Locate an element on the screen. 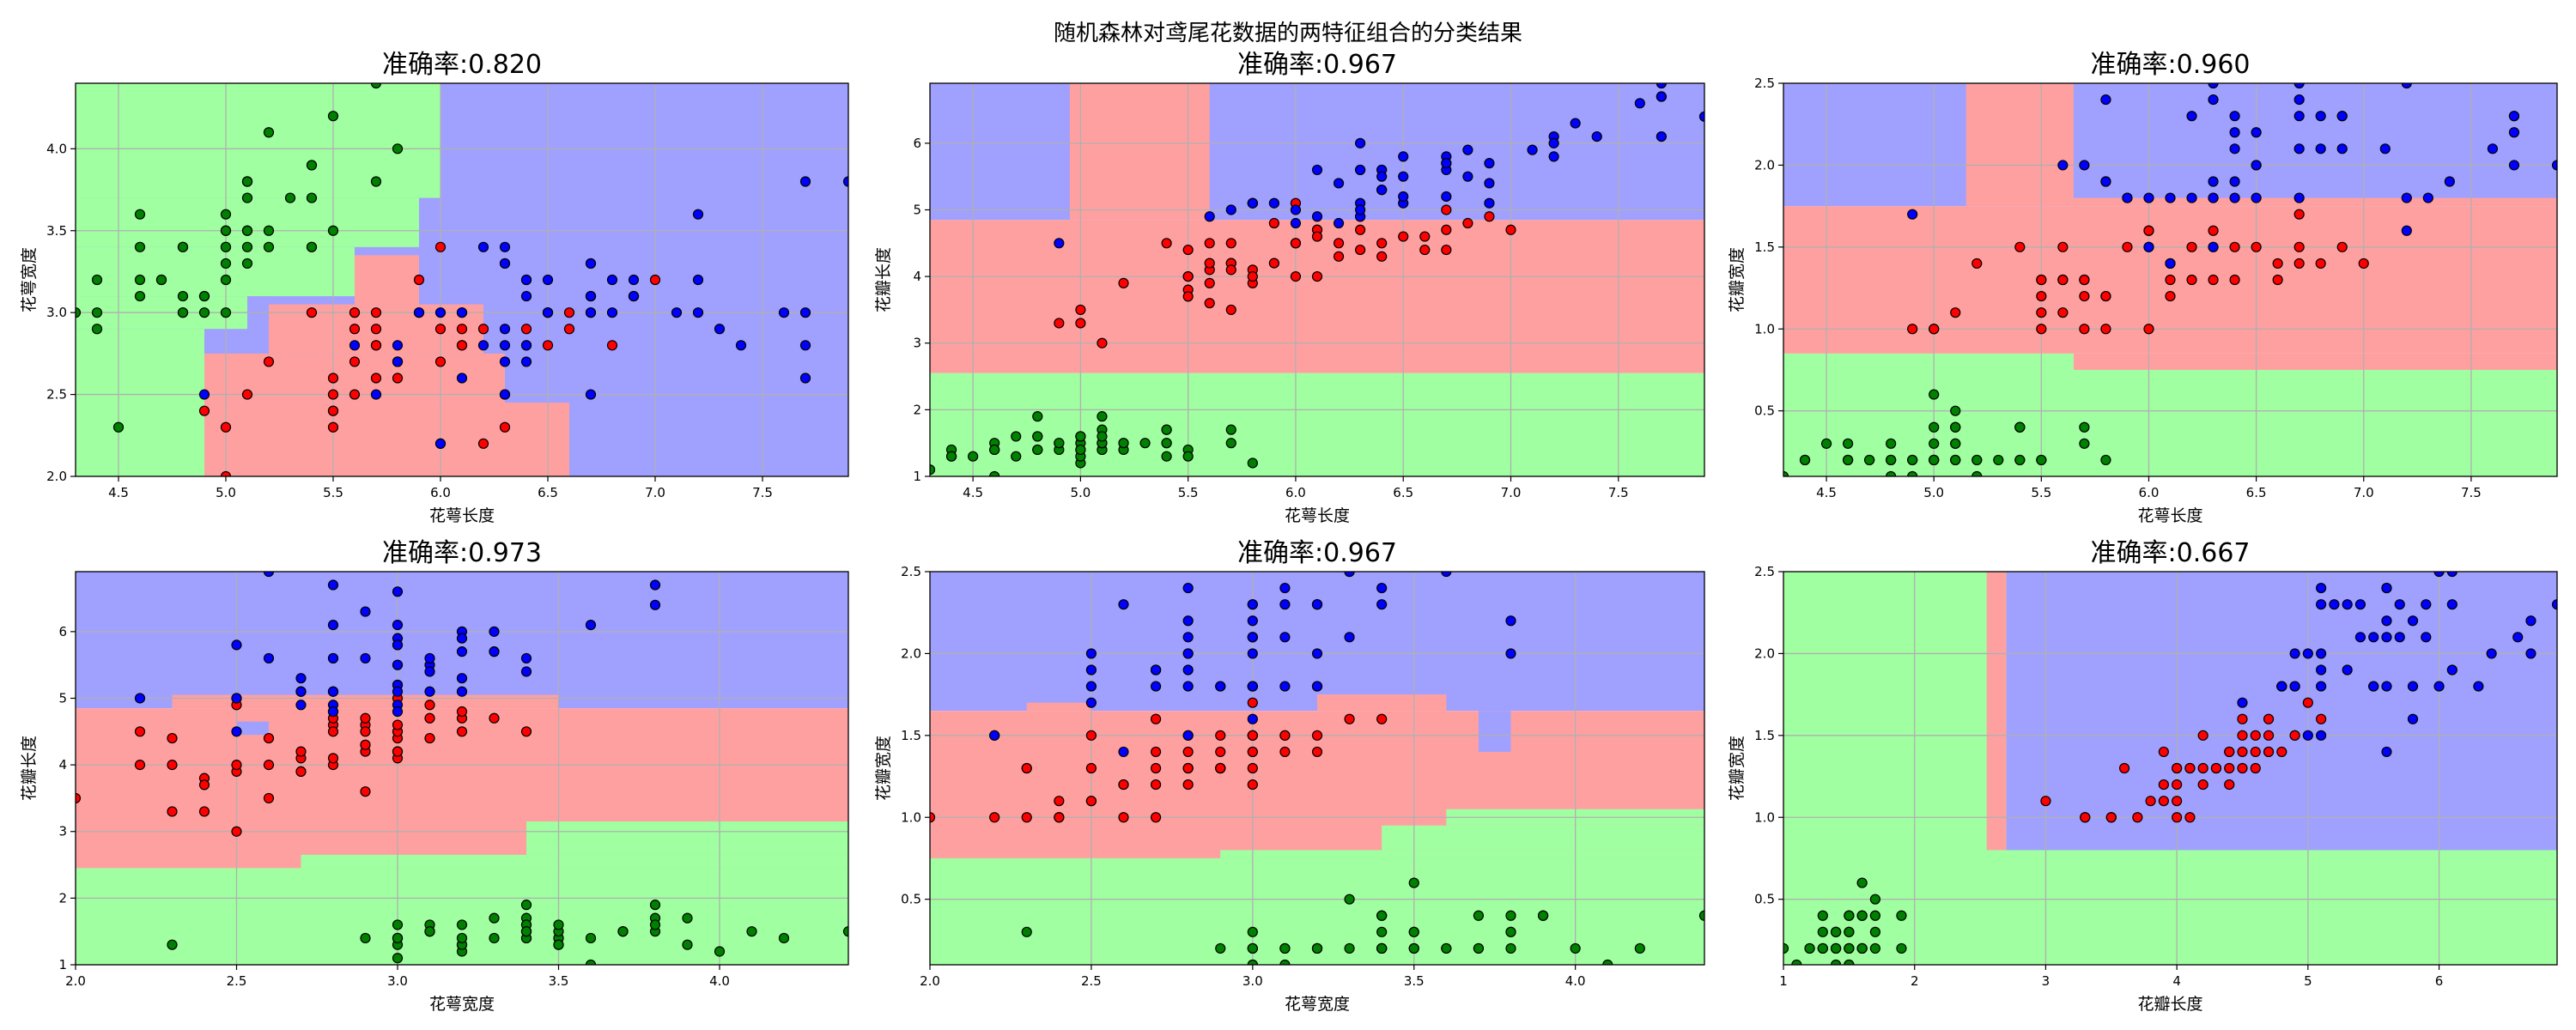  decision-region-versicolor is located at coordinates (2315, 202).